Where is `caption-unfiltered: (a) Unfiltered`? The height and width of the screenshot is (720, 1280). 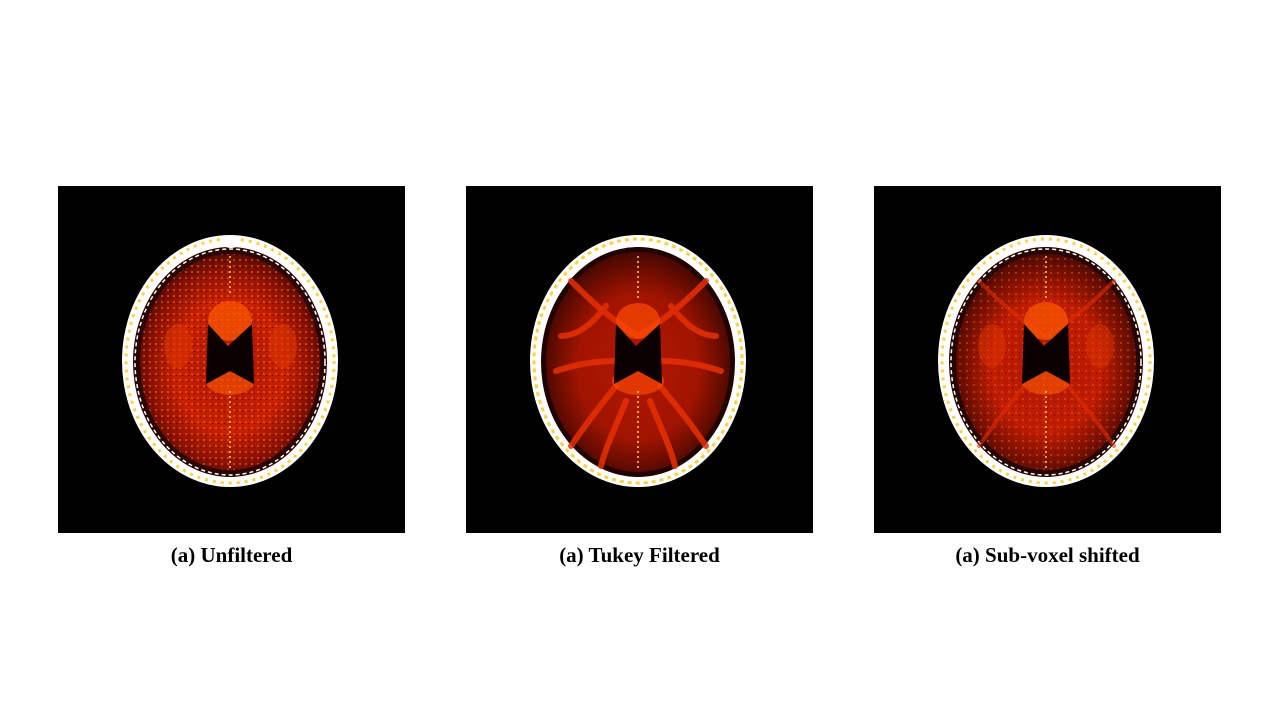 caption-unfiltered: (a) Unfiltered is located at coordinates (231, 555).